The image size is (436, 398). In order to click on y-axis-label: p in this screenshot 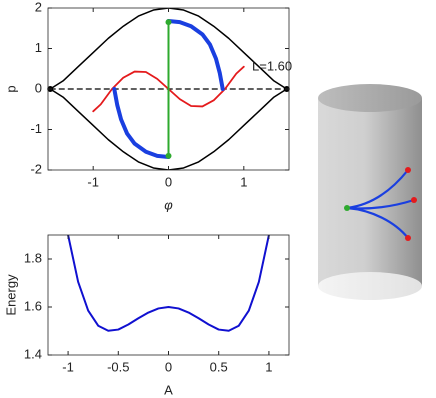, I will do `click(10, 88)`.